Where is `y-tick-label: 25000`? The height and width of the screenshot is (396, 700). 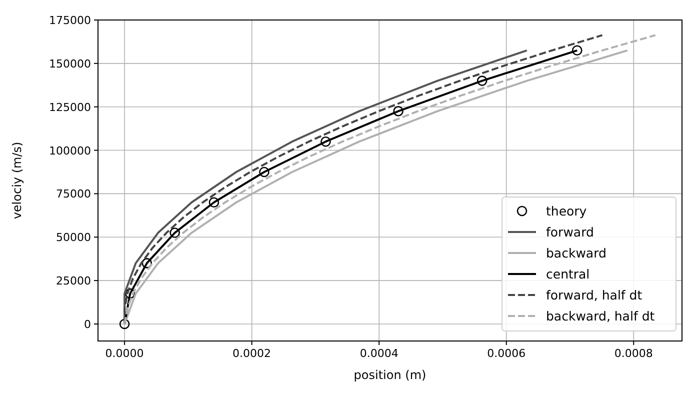
y-tick-label: 25000 is located at coordinates (73, 281).